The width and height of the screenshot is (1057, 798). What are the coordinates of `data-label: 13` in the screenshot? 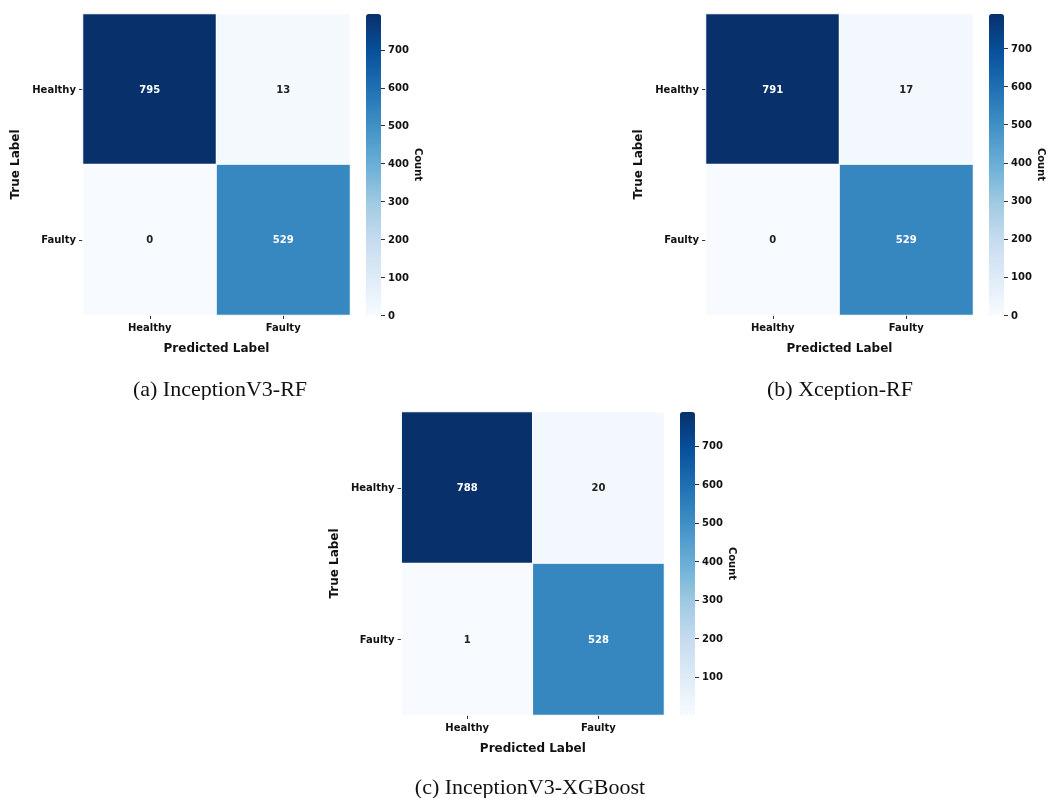 It's located at (283, 89).